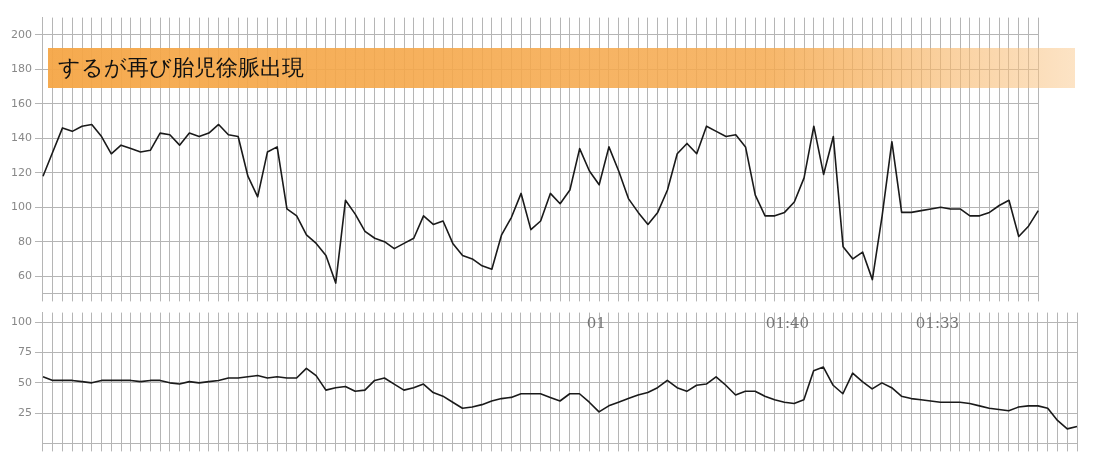 The width and height of the screenshot is (1093, 452). What do you see at coordinates (21, 172) in the screenshot?
I see `y-tick-label: 120` at bounding box center [21, 172].